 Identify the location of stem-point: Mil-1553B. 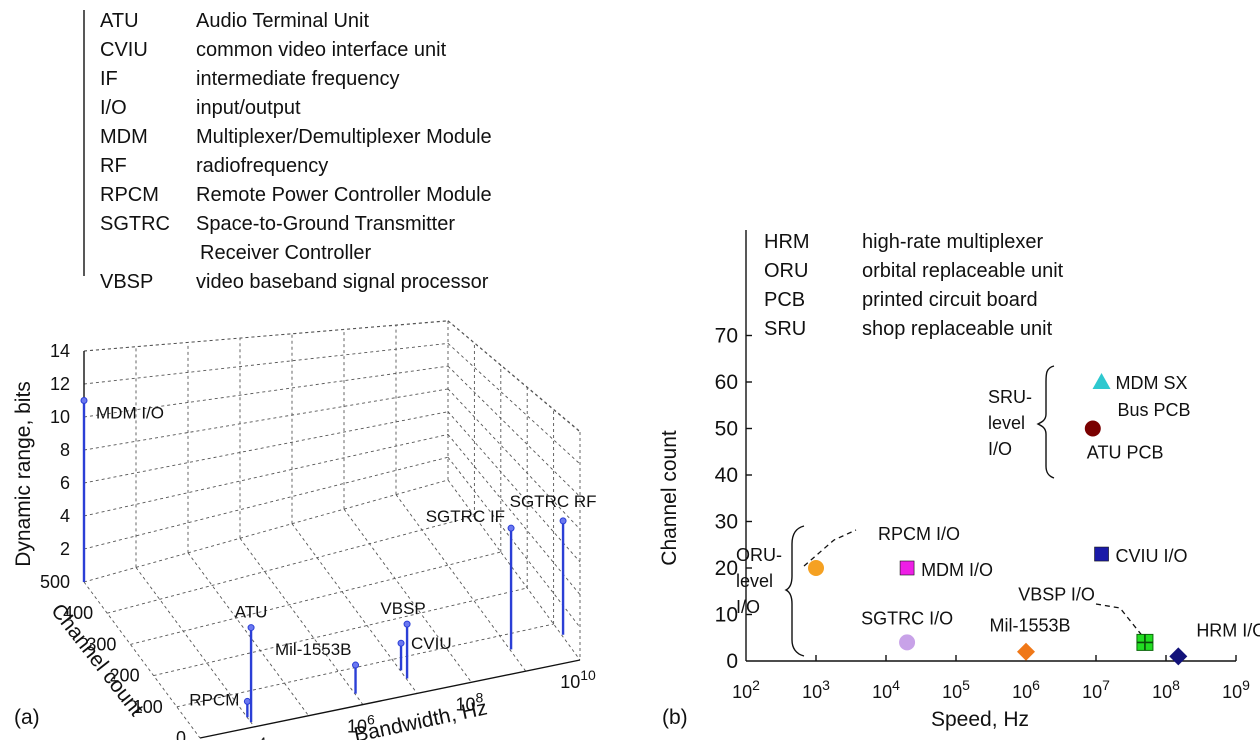
(317, 667).